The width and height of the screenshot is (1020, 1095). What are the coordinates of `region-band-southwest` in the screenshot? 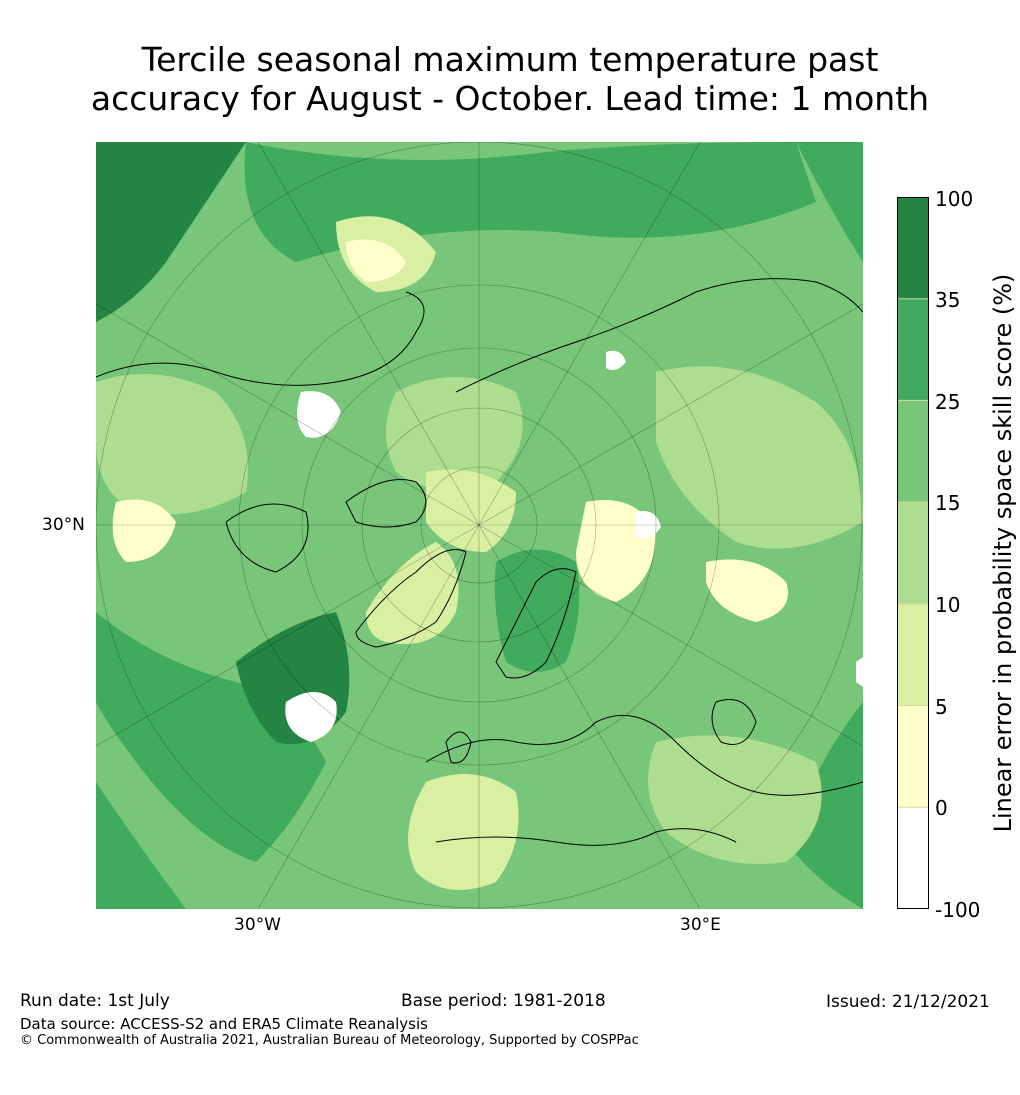 It's located at (211, 737).